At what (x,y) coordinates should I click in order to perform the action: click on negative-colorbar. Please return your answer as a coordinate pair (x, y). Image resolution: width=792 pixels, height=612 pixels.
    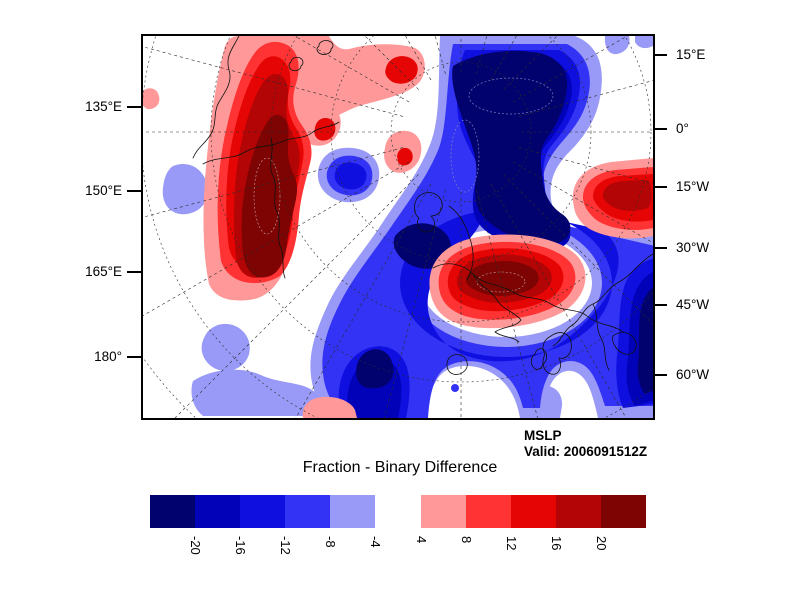
    Looking at the image, I should click on (262, 511).